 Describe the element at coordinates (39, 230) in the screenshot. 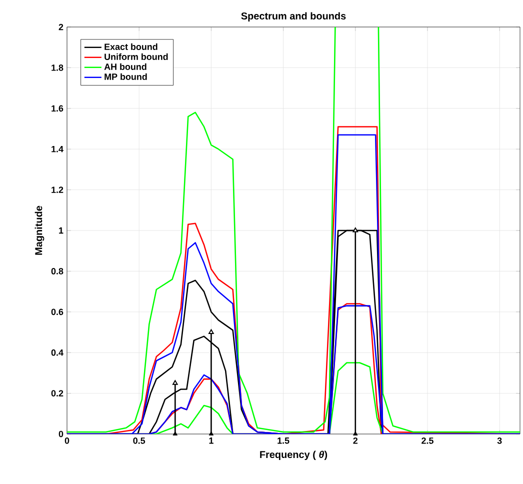

I see `y-axis-title: Magnitude` at that location.